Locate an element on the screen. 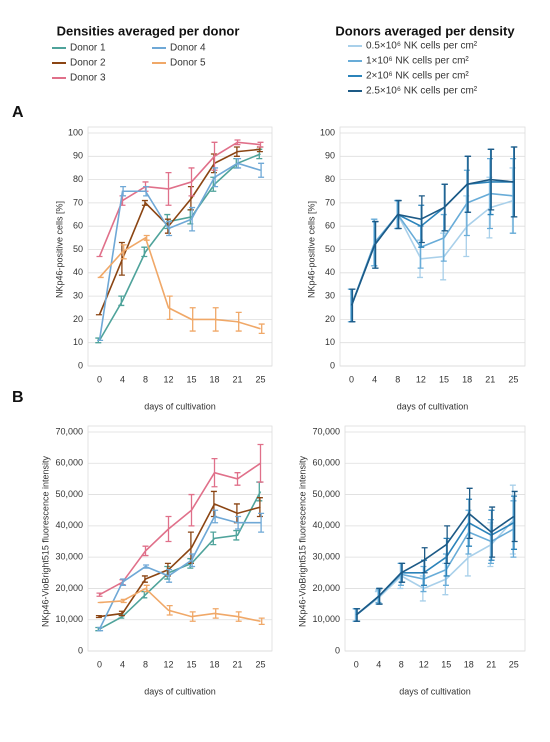 The height and width of the screenshot is (742, 550). legend-label: 0.5×10⁶ NK cells per cm² is located at coordinates (422, 46).